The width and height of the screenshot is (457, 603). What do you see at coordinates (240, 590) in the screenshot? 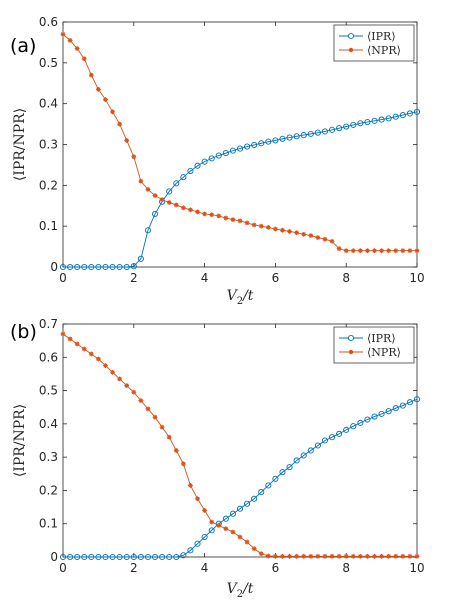
I see `x-axis-label: V2/t` at bounding box center [240, 590].